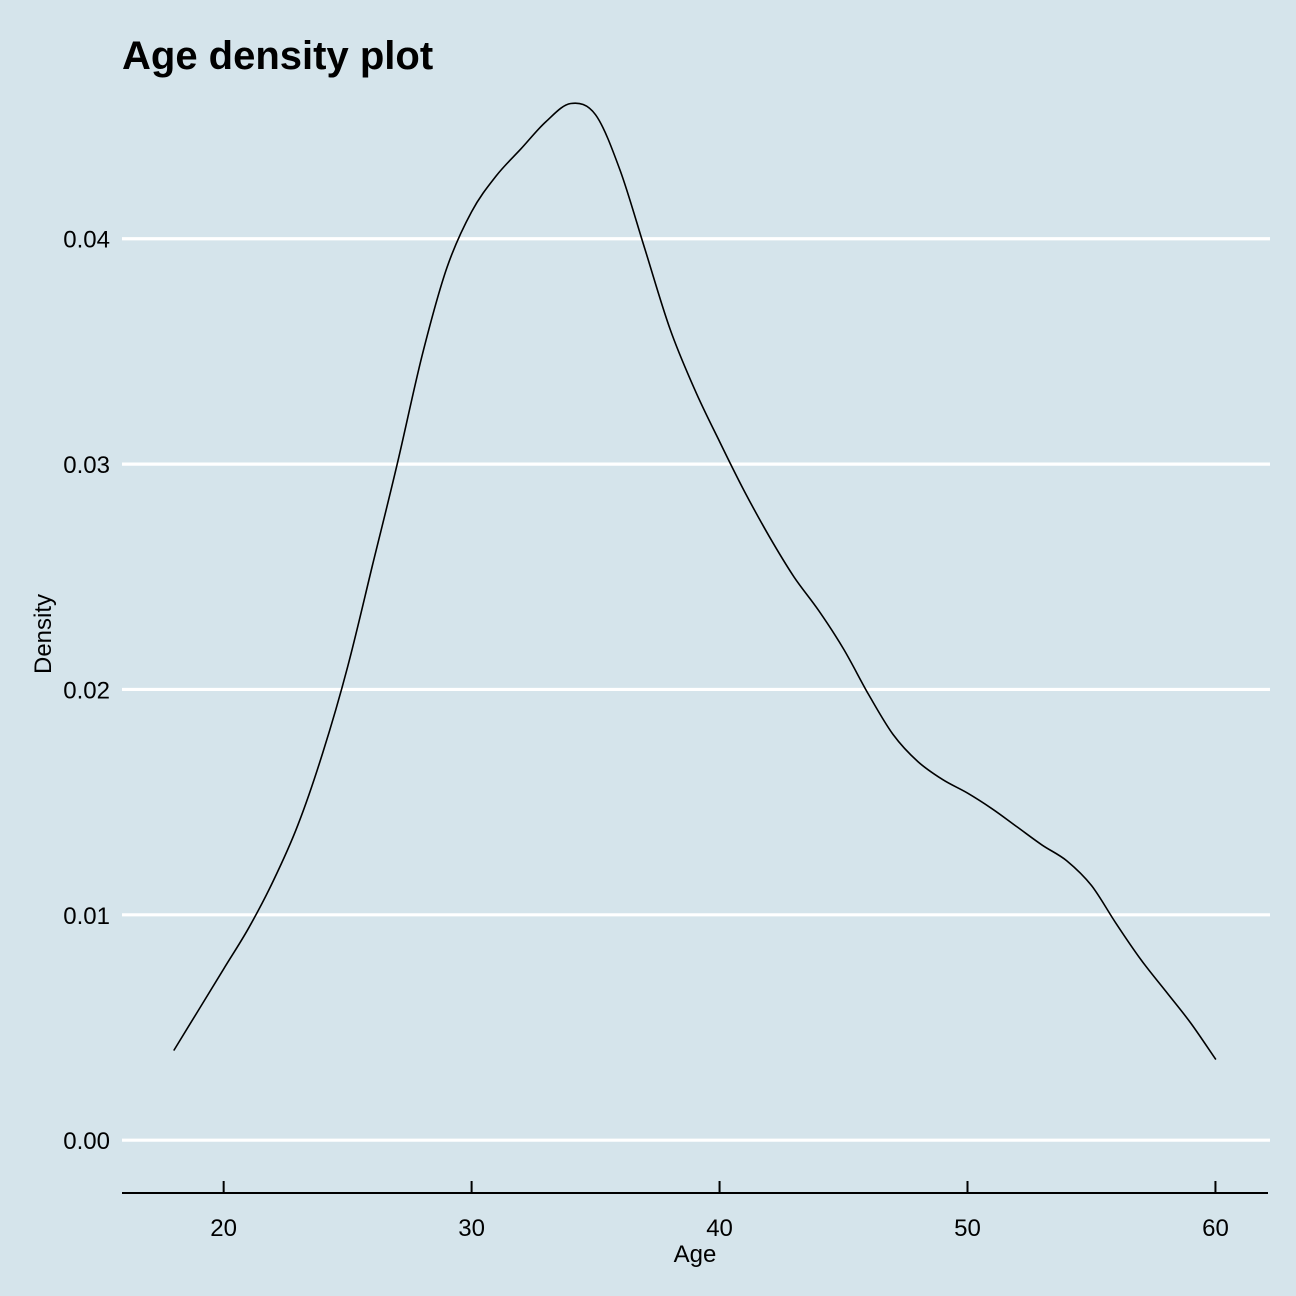  What do you see at coordinates (86, 1141) in the screenshot?
I see `y-tick-label-0: 0.00` at bounding box center [86, 1141].